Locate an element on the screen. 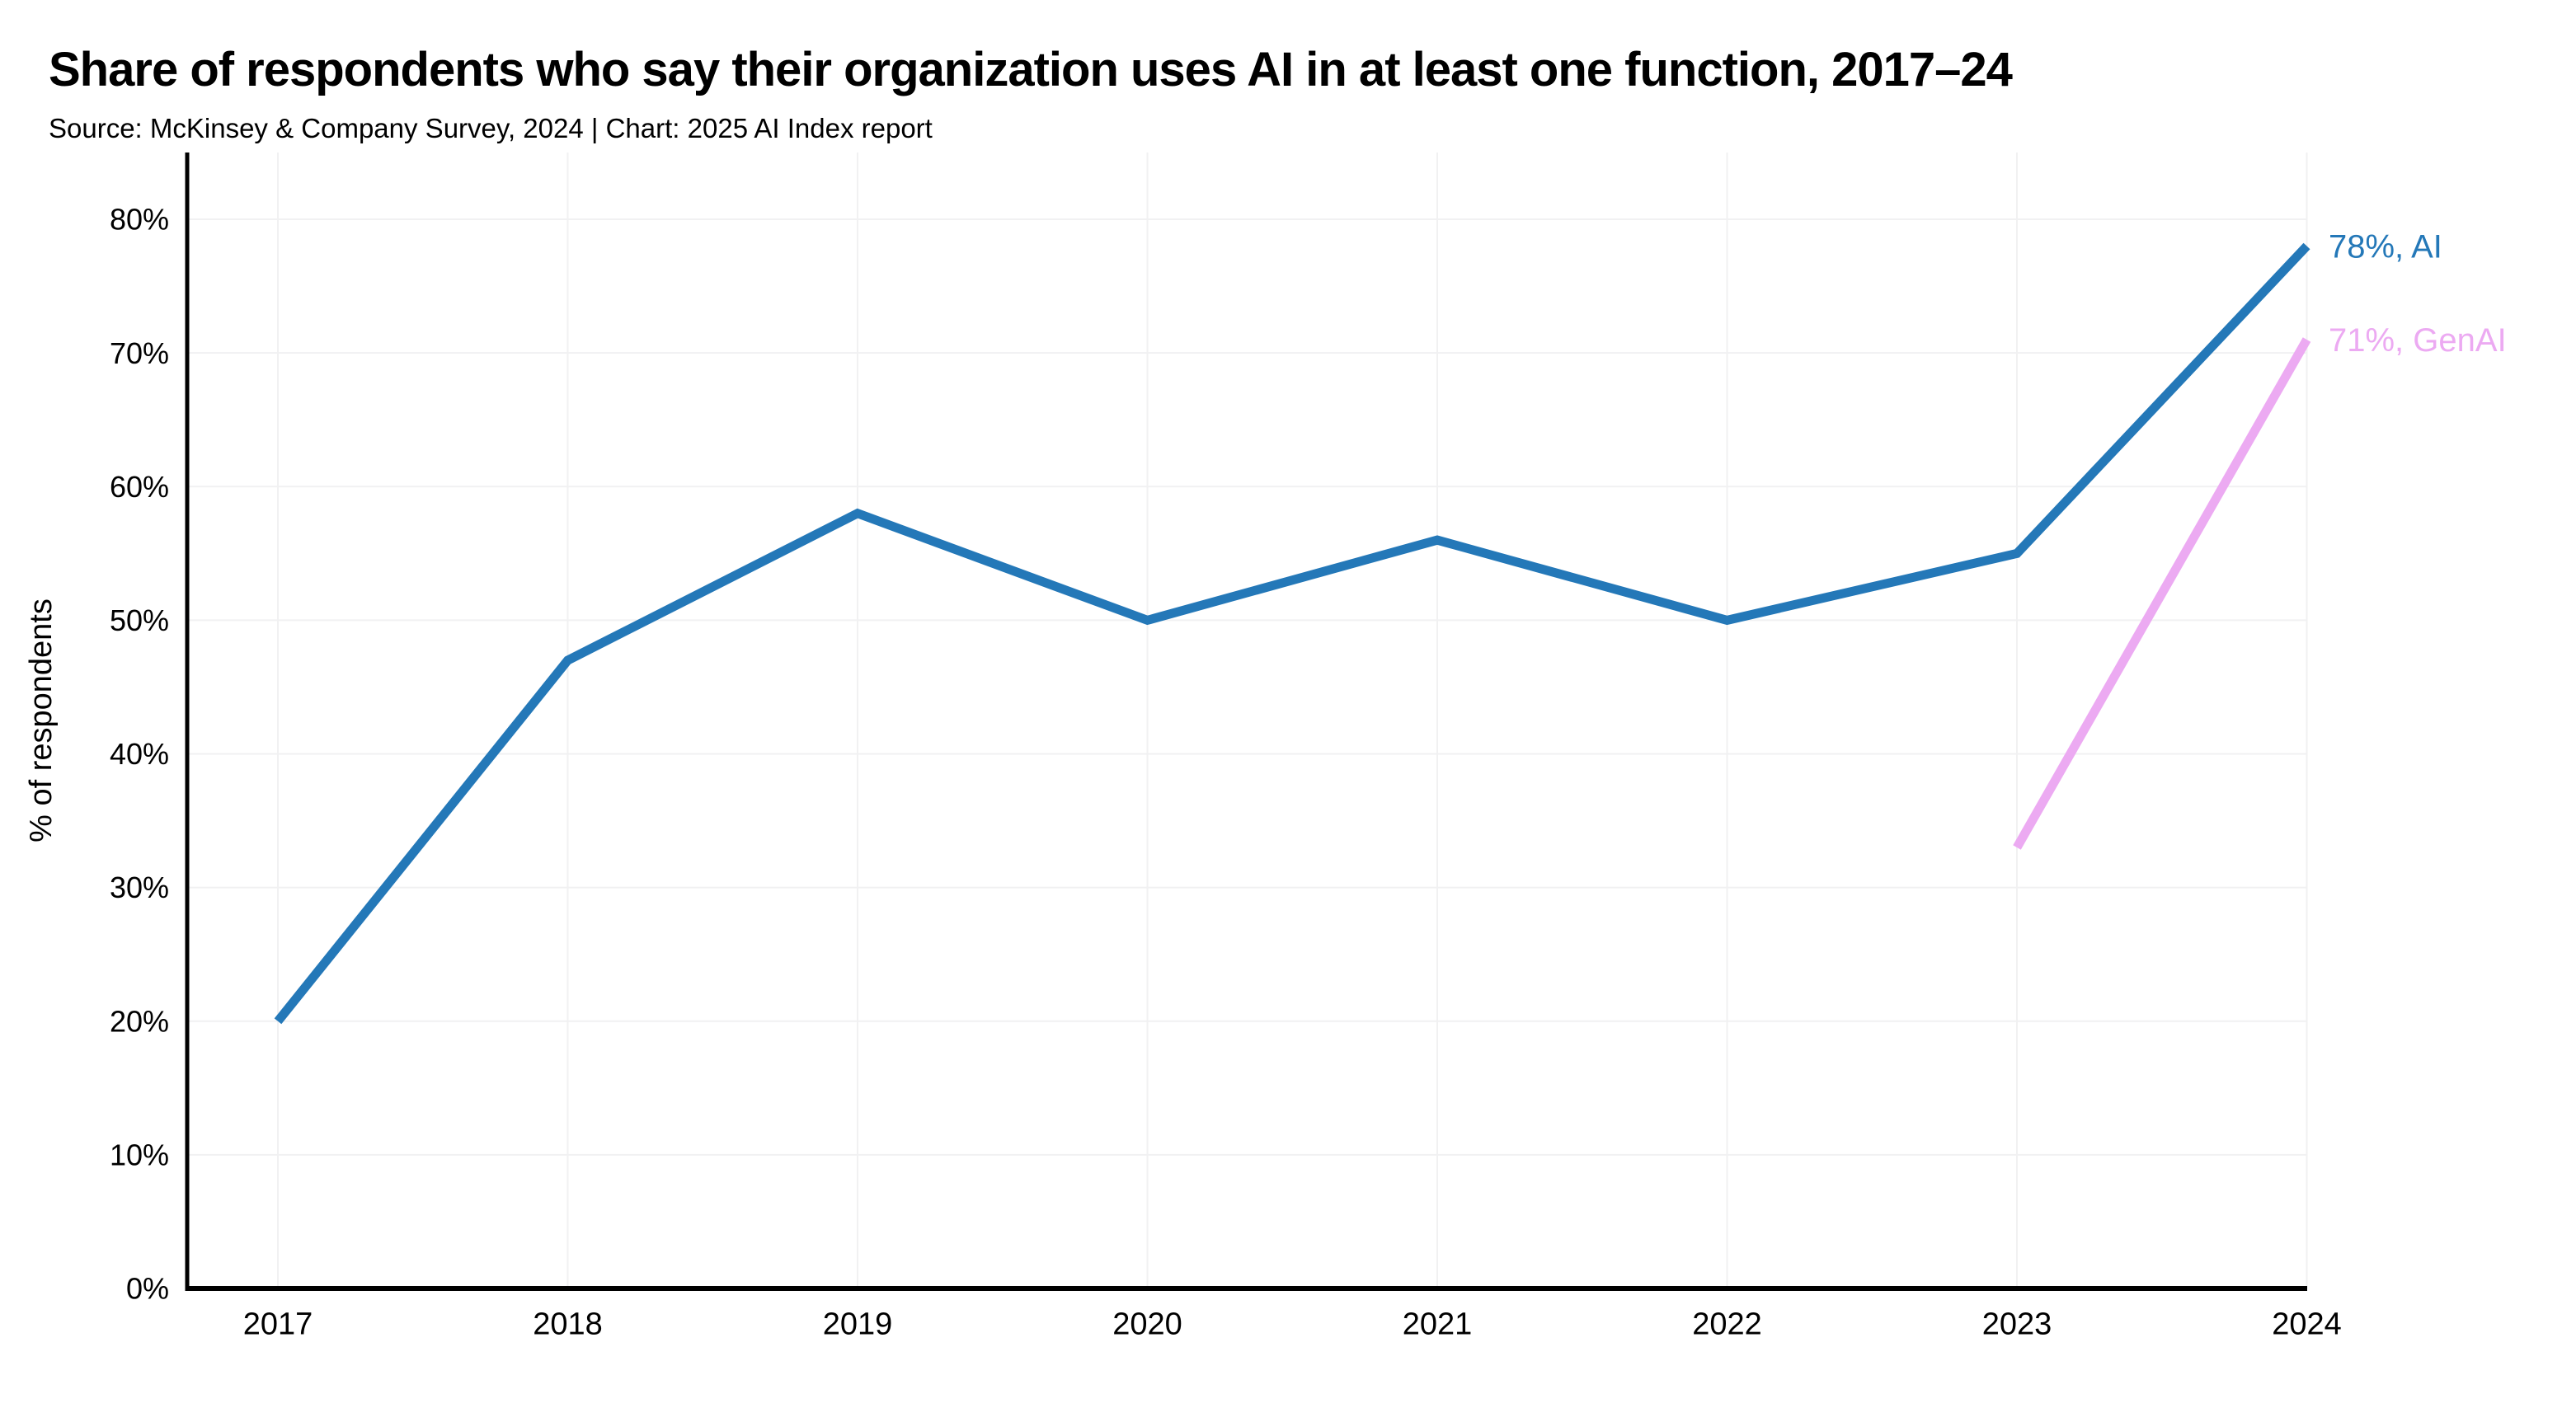  y-tick-label-0: 0% is located at coordinates (147, 1289).